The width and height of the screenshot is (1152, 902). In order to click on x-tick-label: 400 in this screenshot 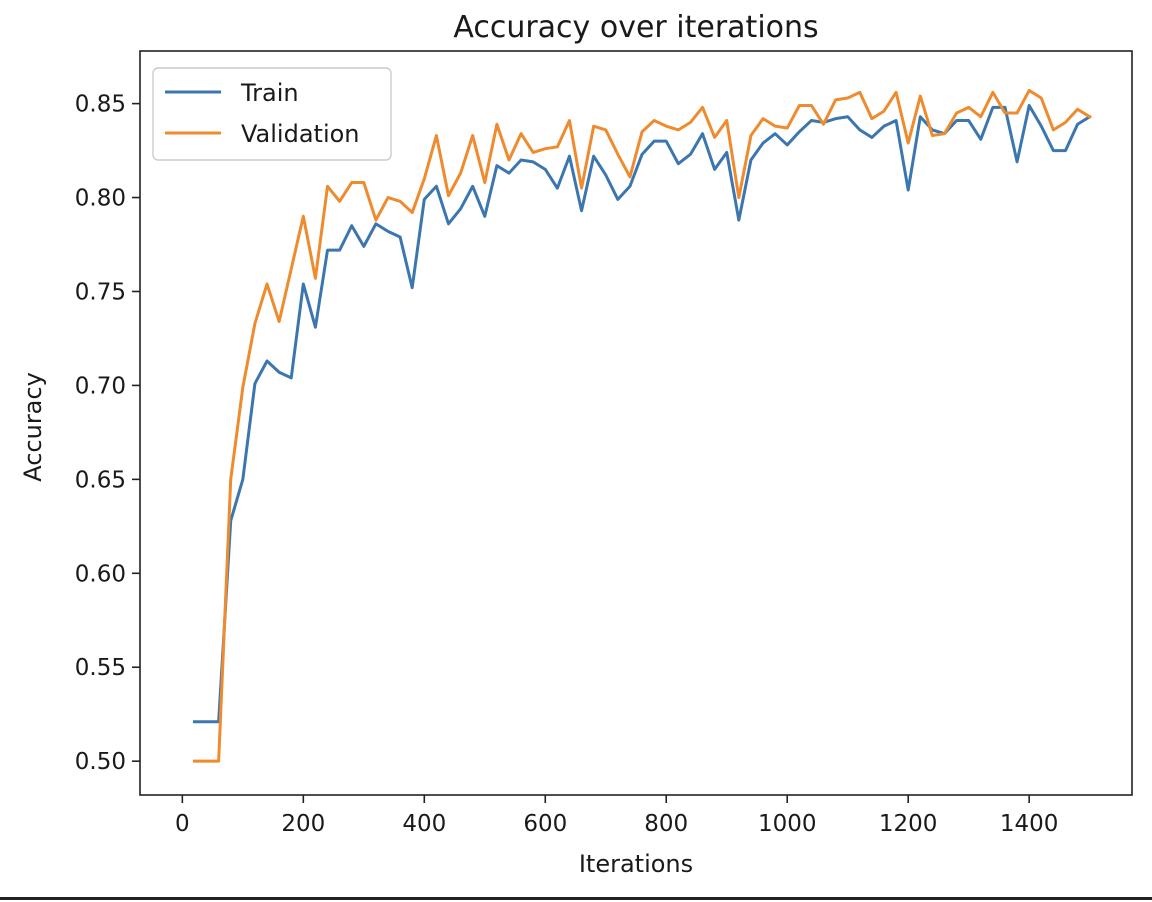, I will do `click(424, 824)`.